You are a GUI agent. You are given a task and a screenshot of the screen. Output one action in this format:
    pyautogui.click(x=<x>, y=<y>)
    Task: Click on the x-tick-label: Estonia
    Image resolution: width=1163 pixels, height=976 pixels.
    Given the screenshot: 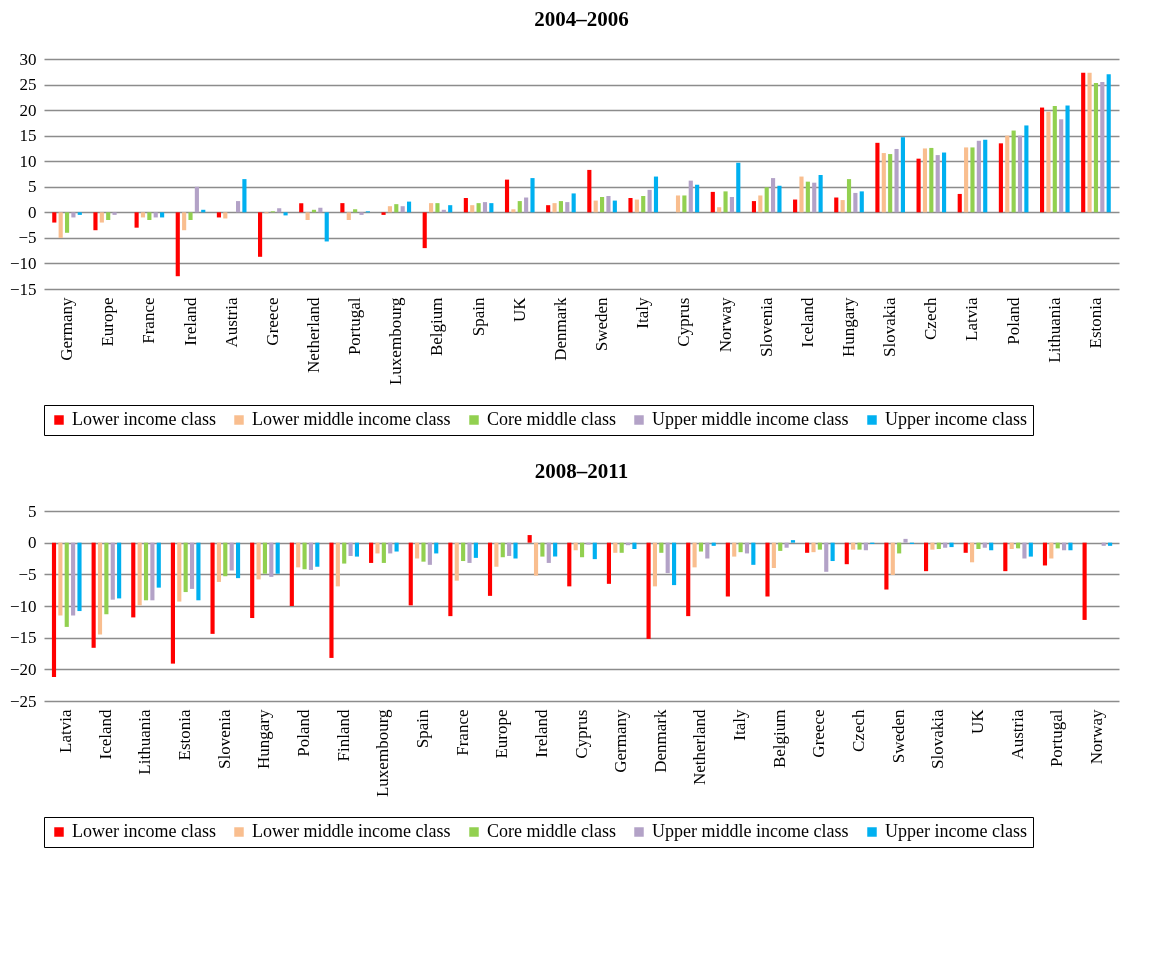 What is the action you would take?
    pyautogui.click(x=1095, y=323)
    